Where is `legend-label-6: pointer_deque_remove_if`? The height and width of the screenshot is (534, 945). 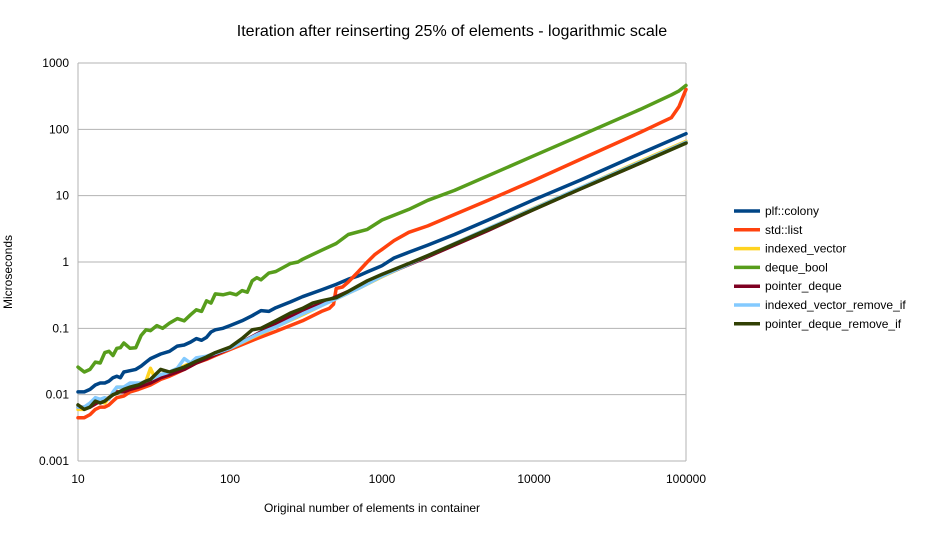
legend-label-6: pointer_deque_remove_if is located at coordinates (833, 324).